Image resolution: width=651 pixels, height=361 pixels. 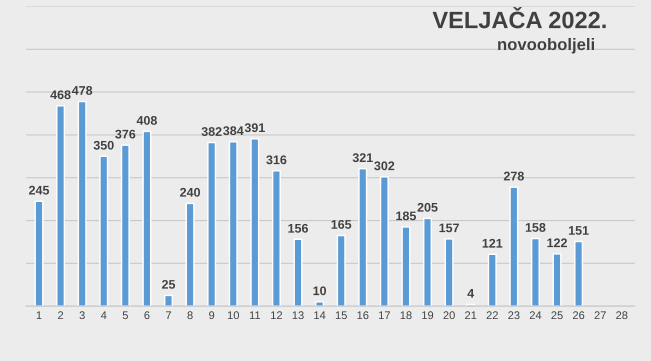 What do you see at coordinates (211, 315) in the screenshot?
I see `x-tick-label: 9` at bounding box center [211, 315].